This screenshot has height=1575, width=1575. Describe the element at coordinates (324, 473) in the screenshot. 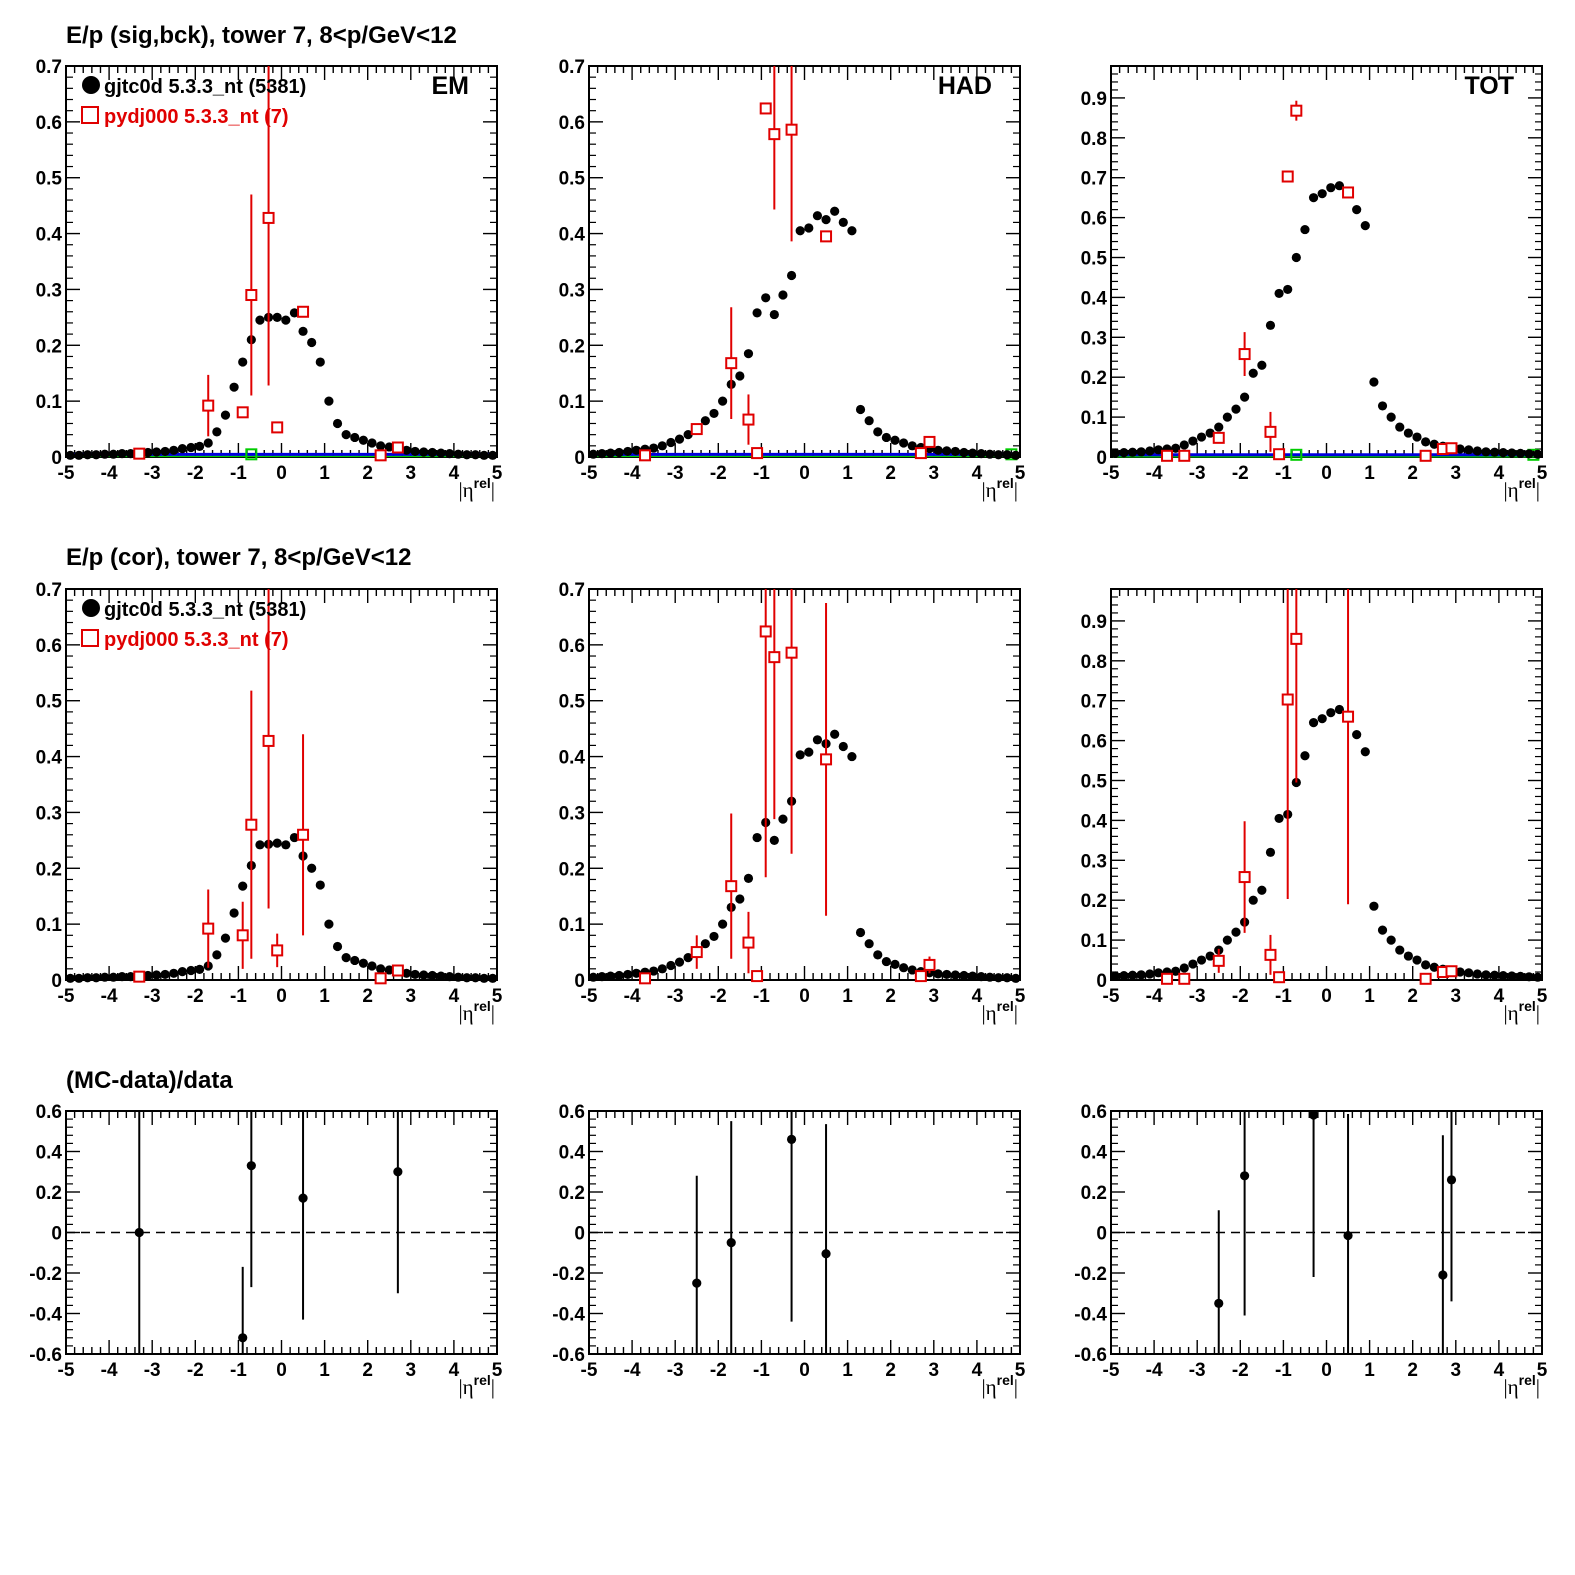

I see `x-tick-label: 1` at that location.